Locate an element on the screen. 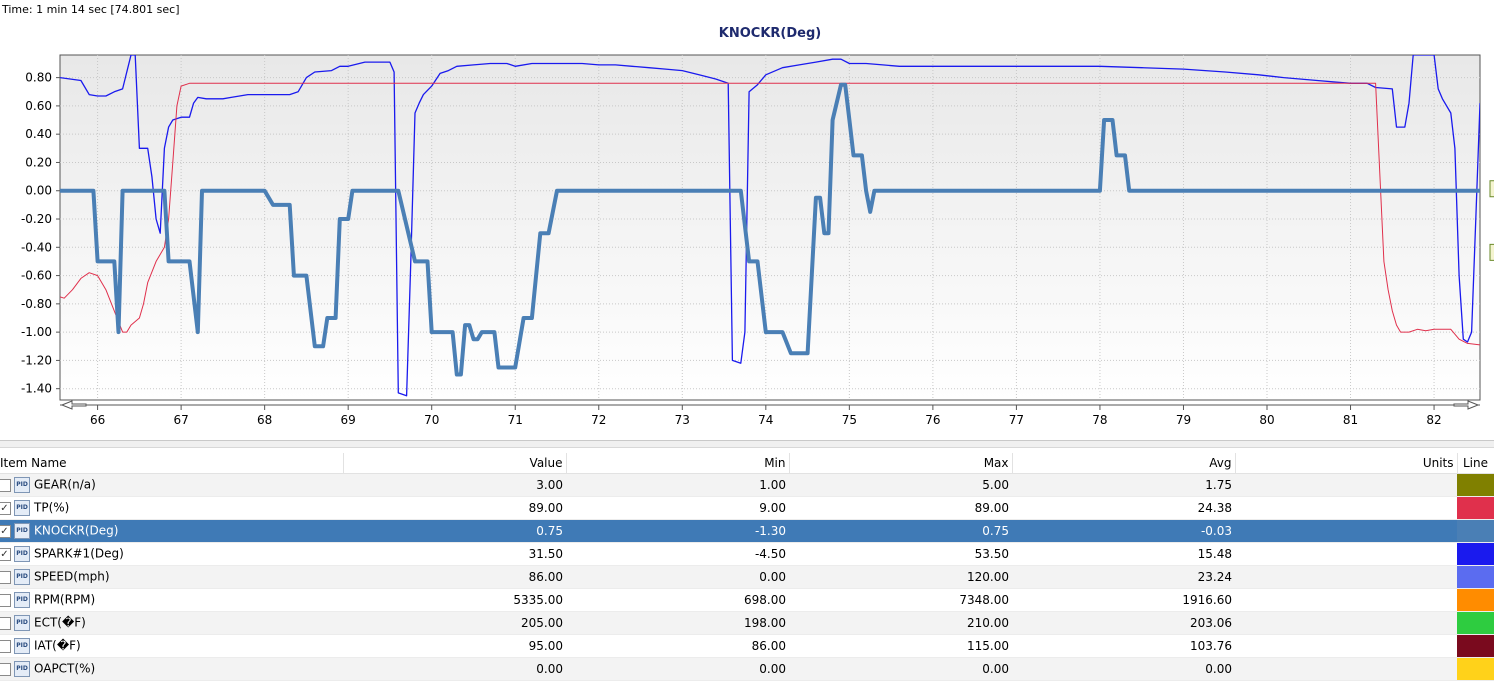  avg-cell: 1.75 is located at coordinates (1123, 485).